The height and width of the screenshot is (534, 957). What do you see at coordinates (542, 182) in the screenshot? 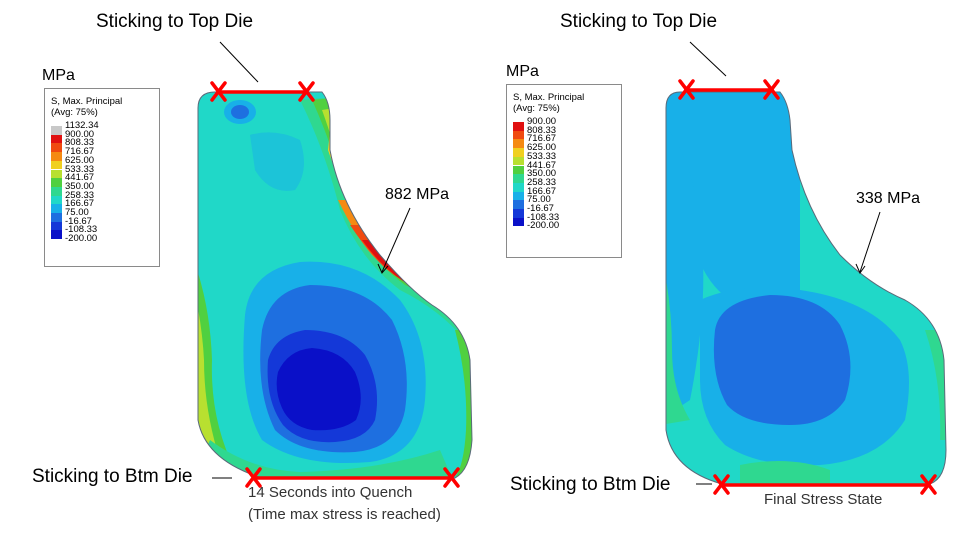
I see `right-legend-value: 258.33` at bounding box center [542, 182].